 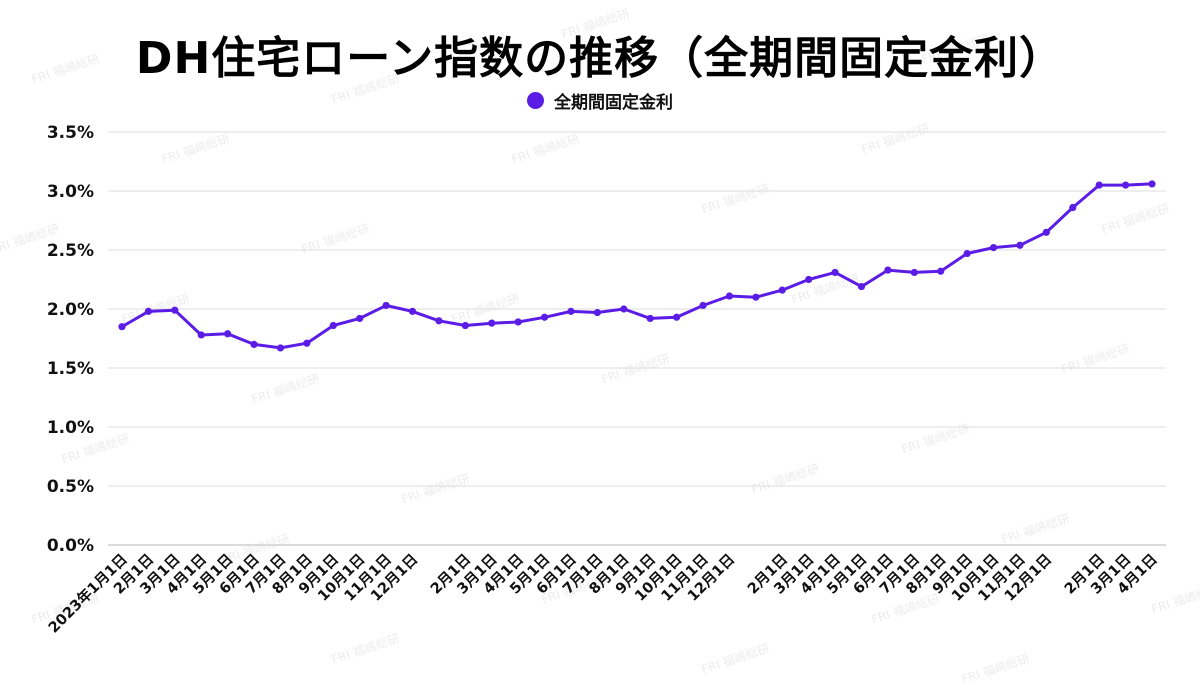 I want to click on chart-title: DH住宅ローン指数の推移（全期間固定金利）, so click(x=600, y=58).